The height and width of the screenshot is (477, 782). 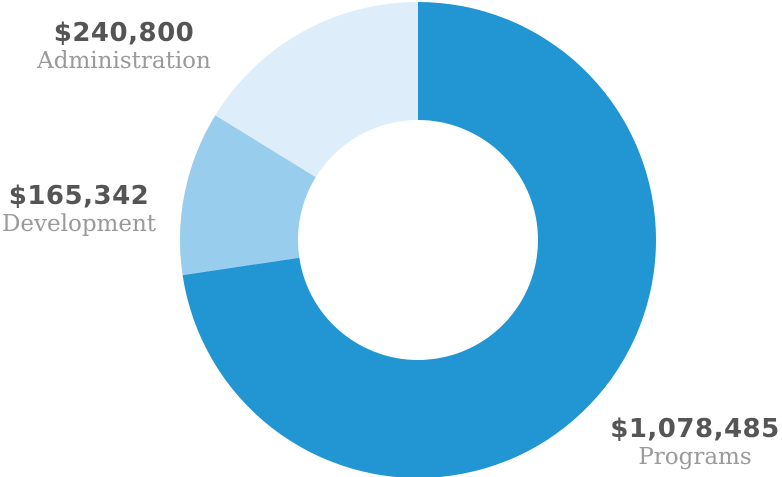 What do you see at coordinates (124, 61) in the screenshot?
I see `administration-name: Administration` at bounding box center [124, 61].